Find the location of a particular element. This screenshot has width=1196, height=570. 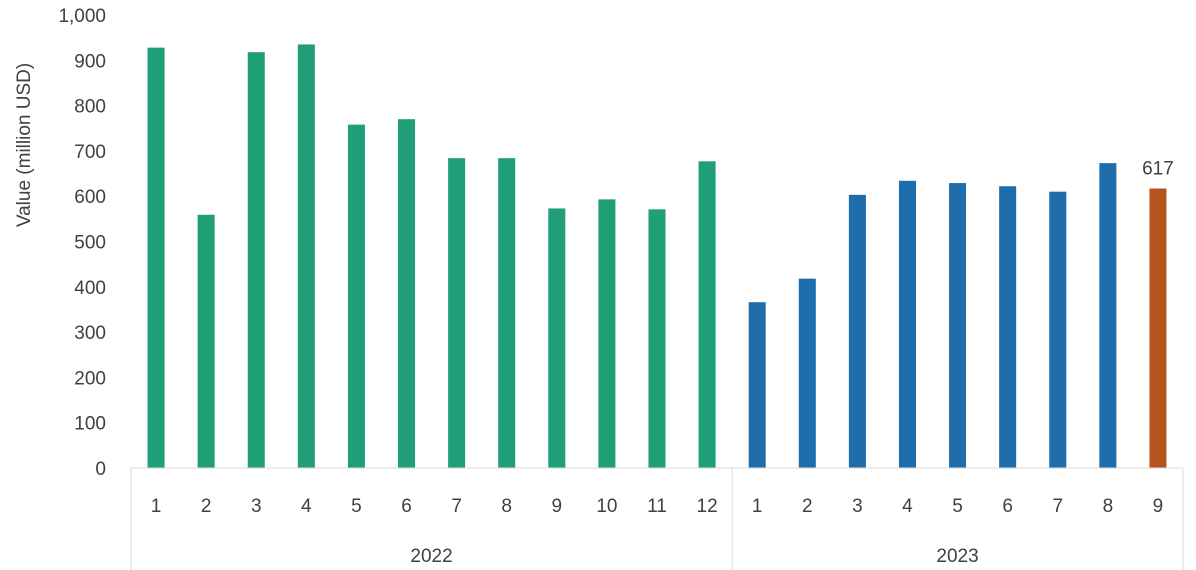

y-tick-label: 400 is located at coordinates (90, 288).